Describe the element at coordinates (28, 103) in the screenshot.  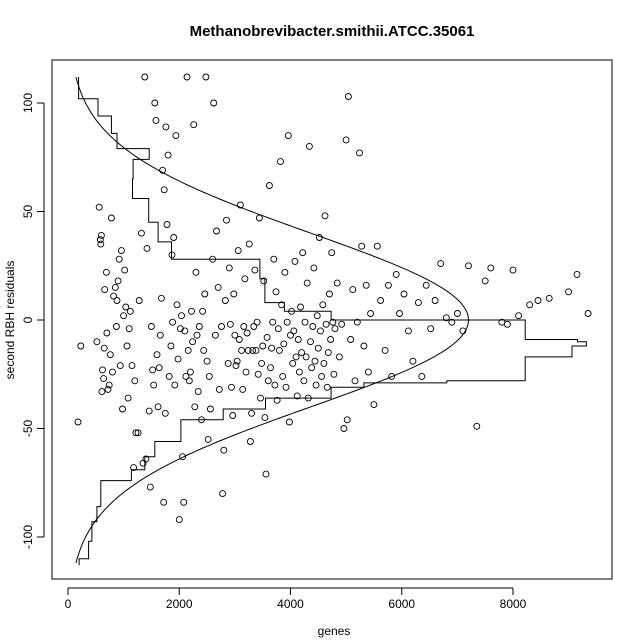
I see `y-tick-label: 100` at that location.